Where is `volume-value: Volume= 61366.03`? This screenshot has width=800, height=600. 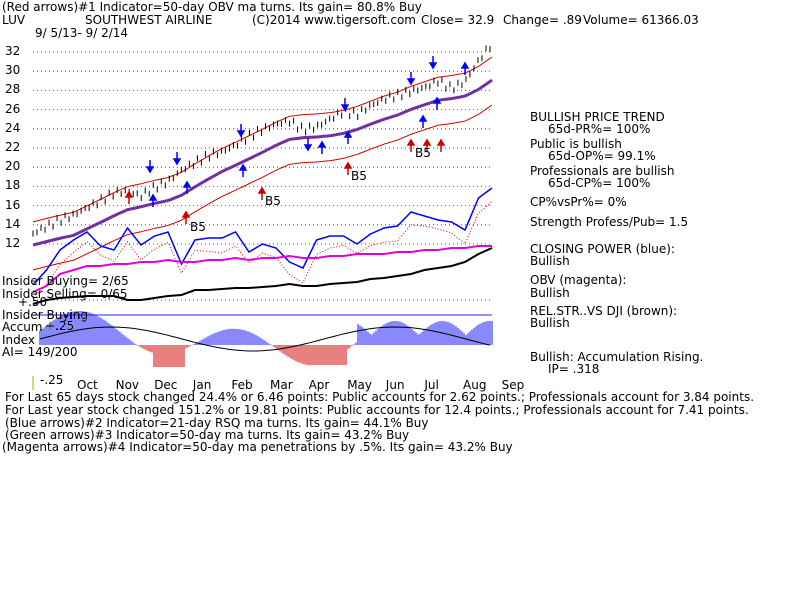
volume-value: Volume= 61366.03 is located at coordinates (641, 20).